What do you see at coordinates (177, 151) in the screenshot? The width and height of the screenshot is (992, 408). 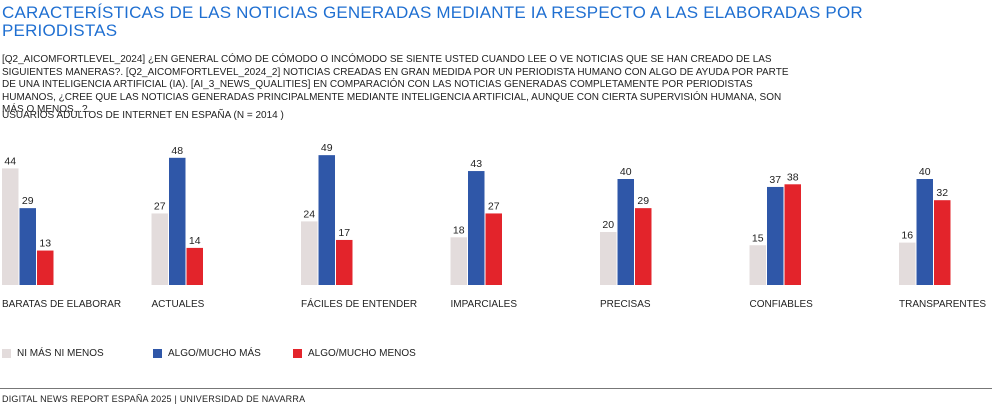 I see `bar-value-label: 48` at bounding box center [177, 151].